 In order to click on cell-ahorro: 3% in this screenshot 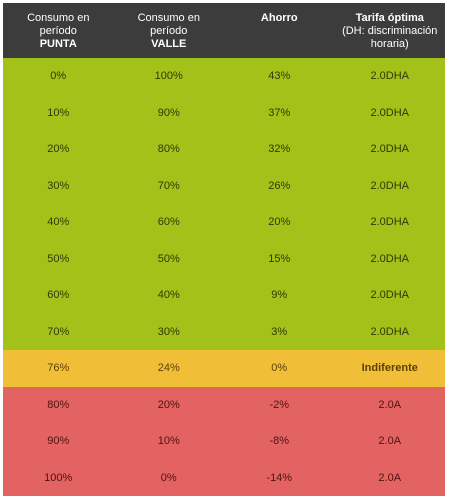, I will do `click(279, 331)`.